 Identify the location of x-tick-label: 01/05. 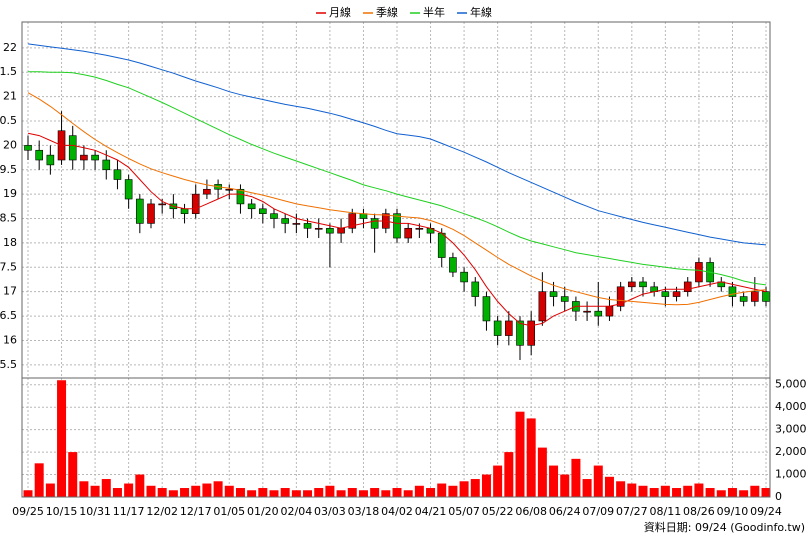
(229, 511).